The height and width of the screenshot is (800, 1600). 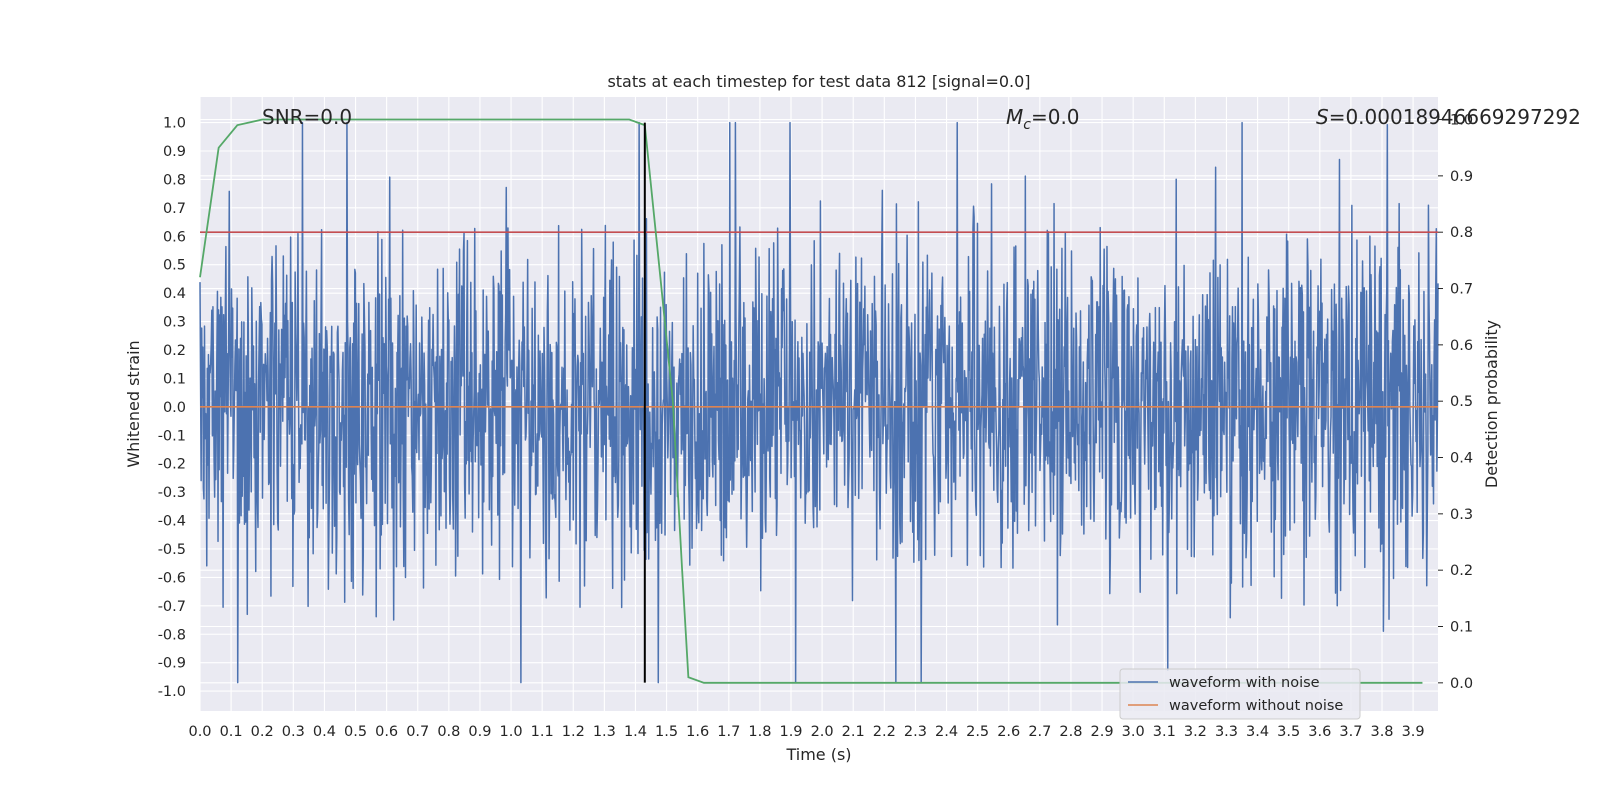 I want to click on y-tick-label: -0.9, so click(x=172, y=664).